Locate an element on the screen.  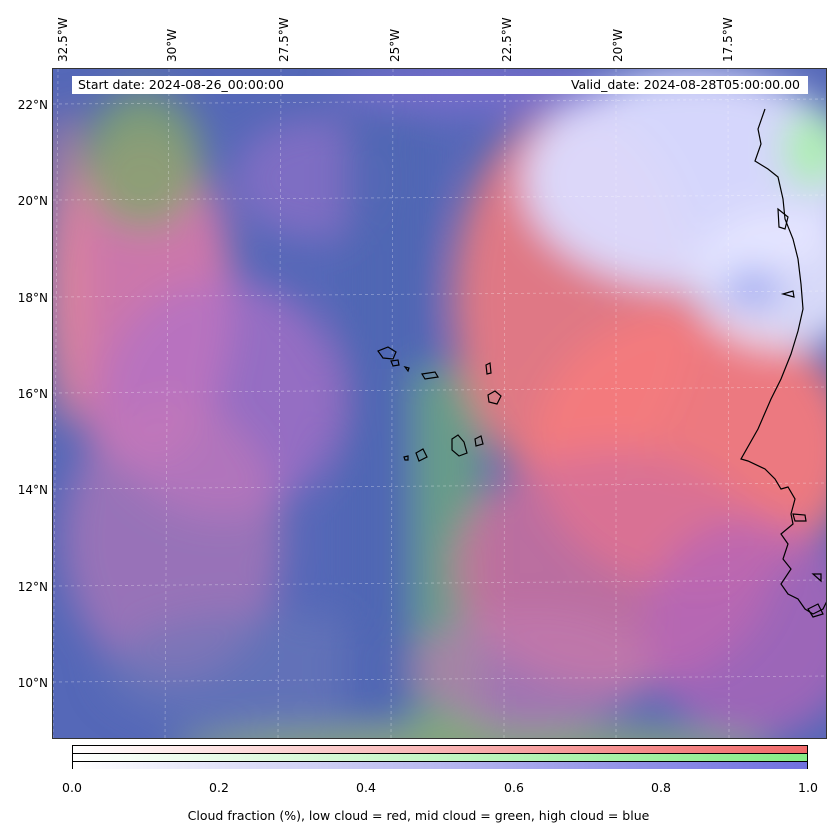
lon-label-20w: 20°W is located at coordinates (618, 45).